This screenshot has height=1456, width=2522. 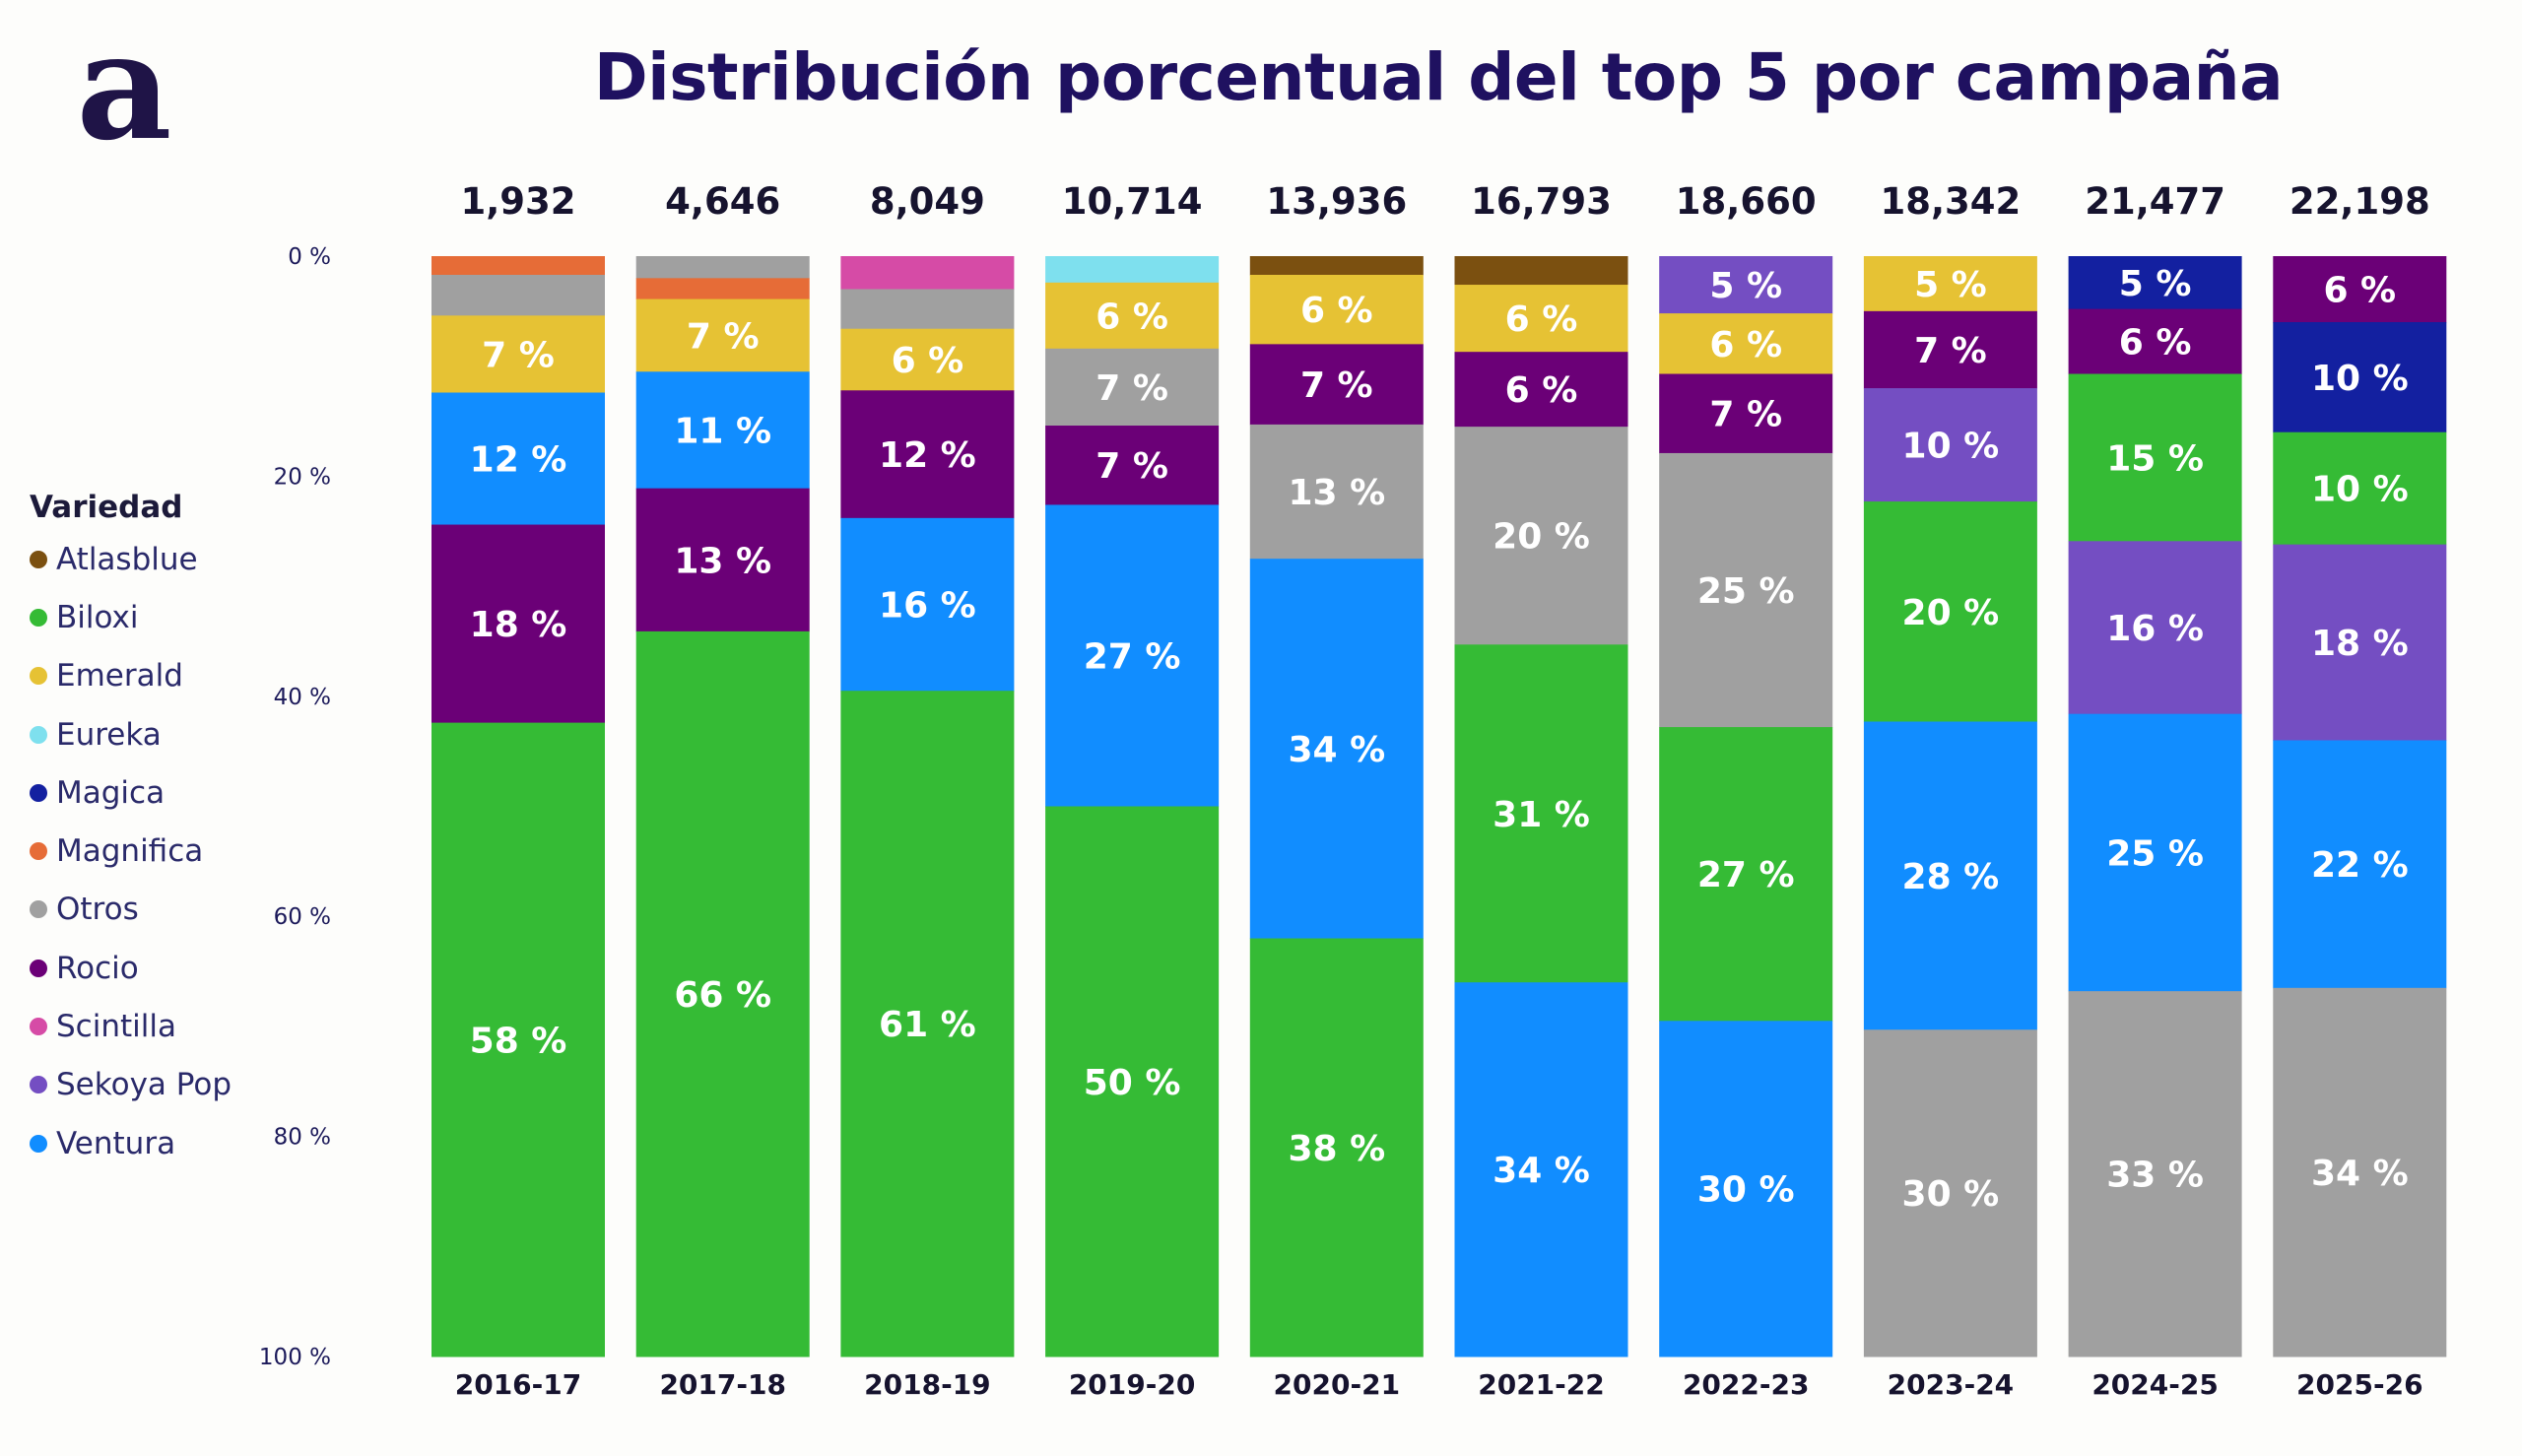 What do you see at coordinates (1337, 1384) in the screenshot?
I see `x-tick-label: 2020-21` at bounding box center [1337, 1384].